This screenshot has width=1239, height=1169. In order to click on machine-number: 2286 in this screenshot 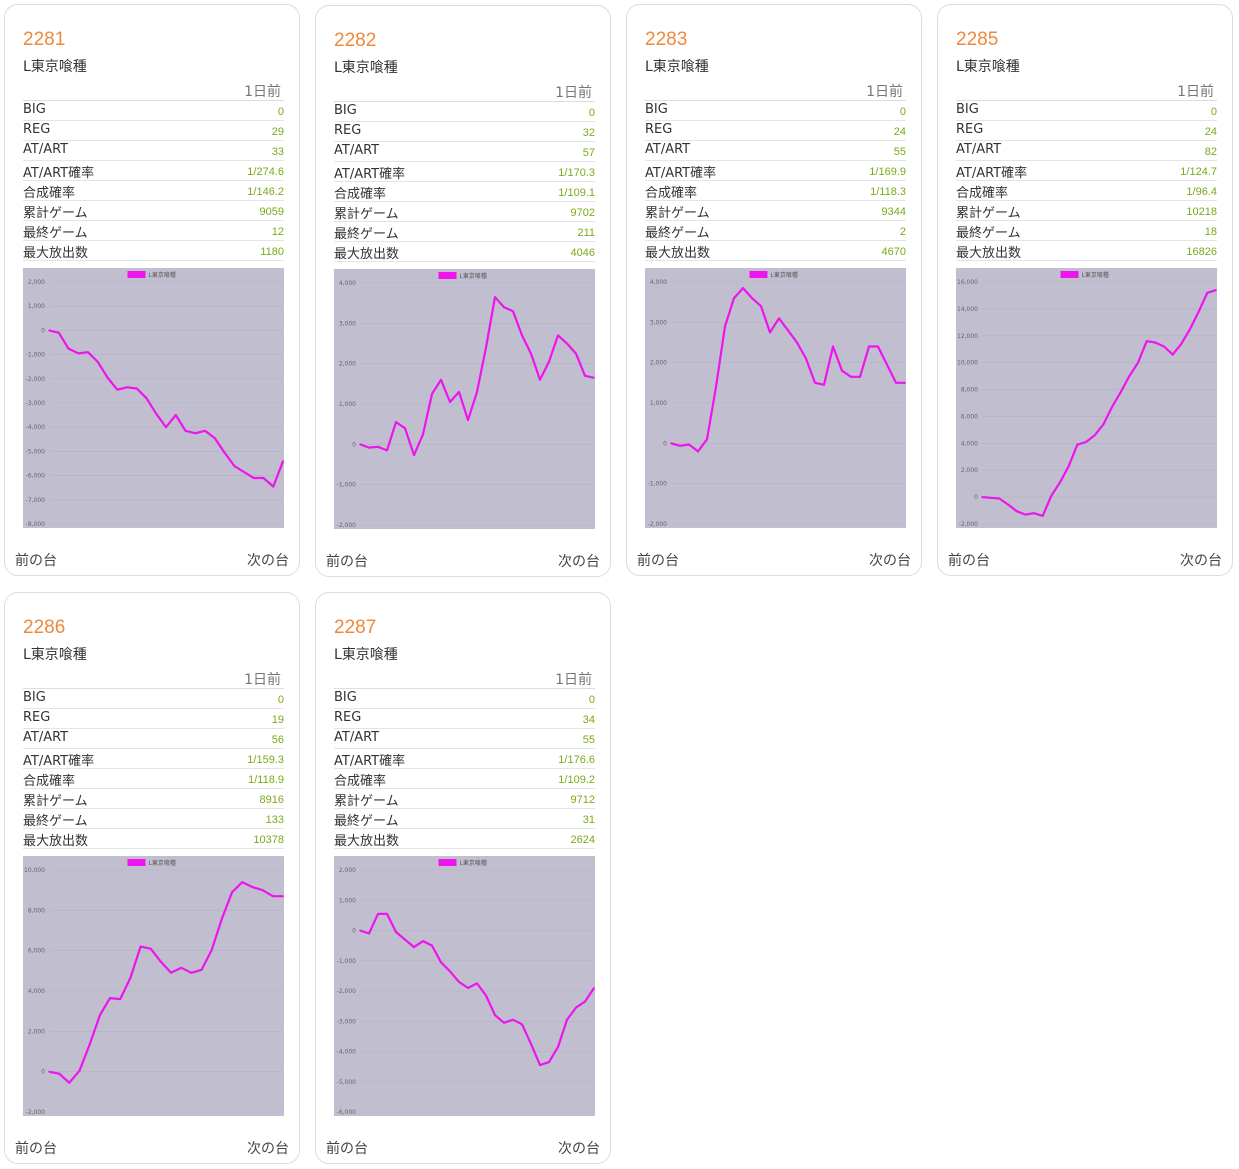, I will do `click(44, 627)`.